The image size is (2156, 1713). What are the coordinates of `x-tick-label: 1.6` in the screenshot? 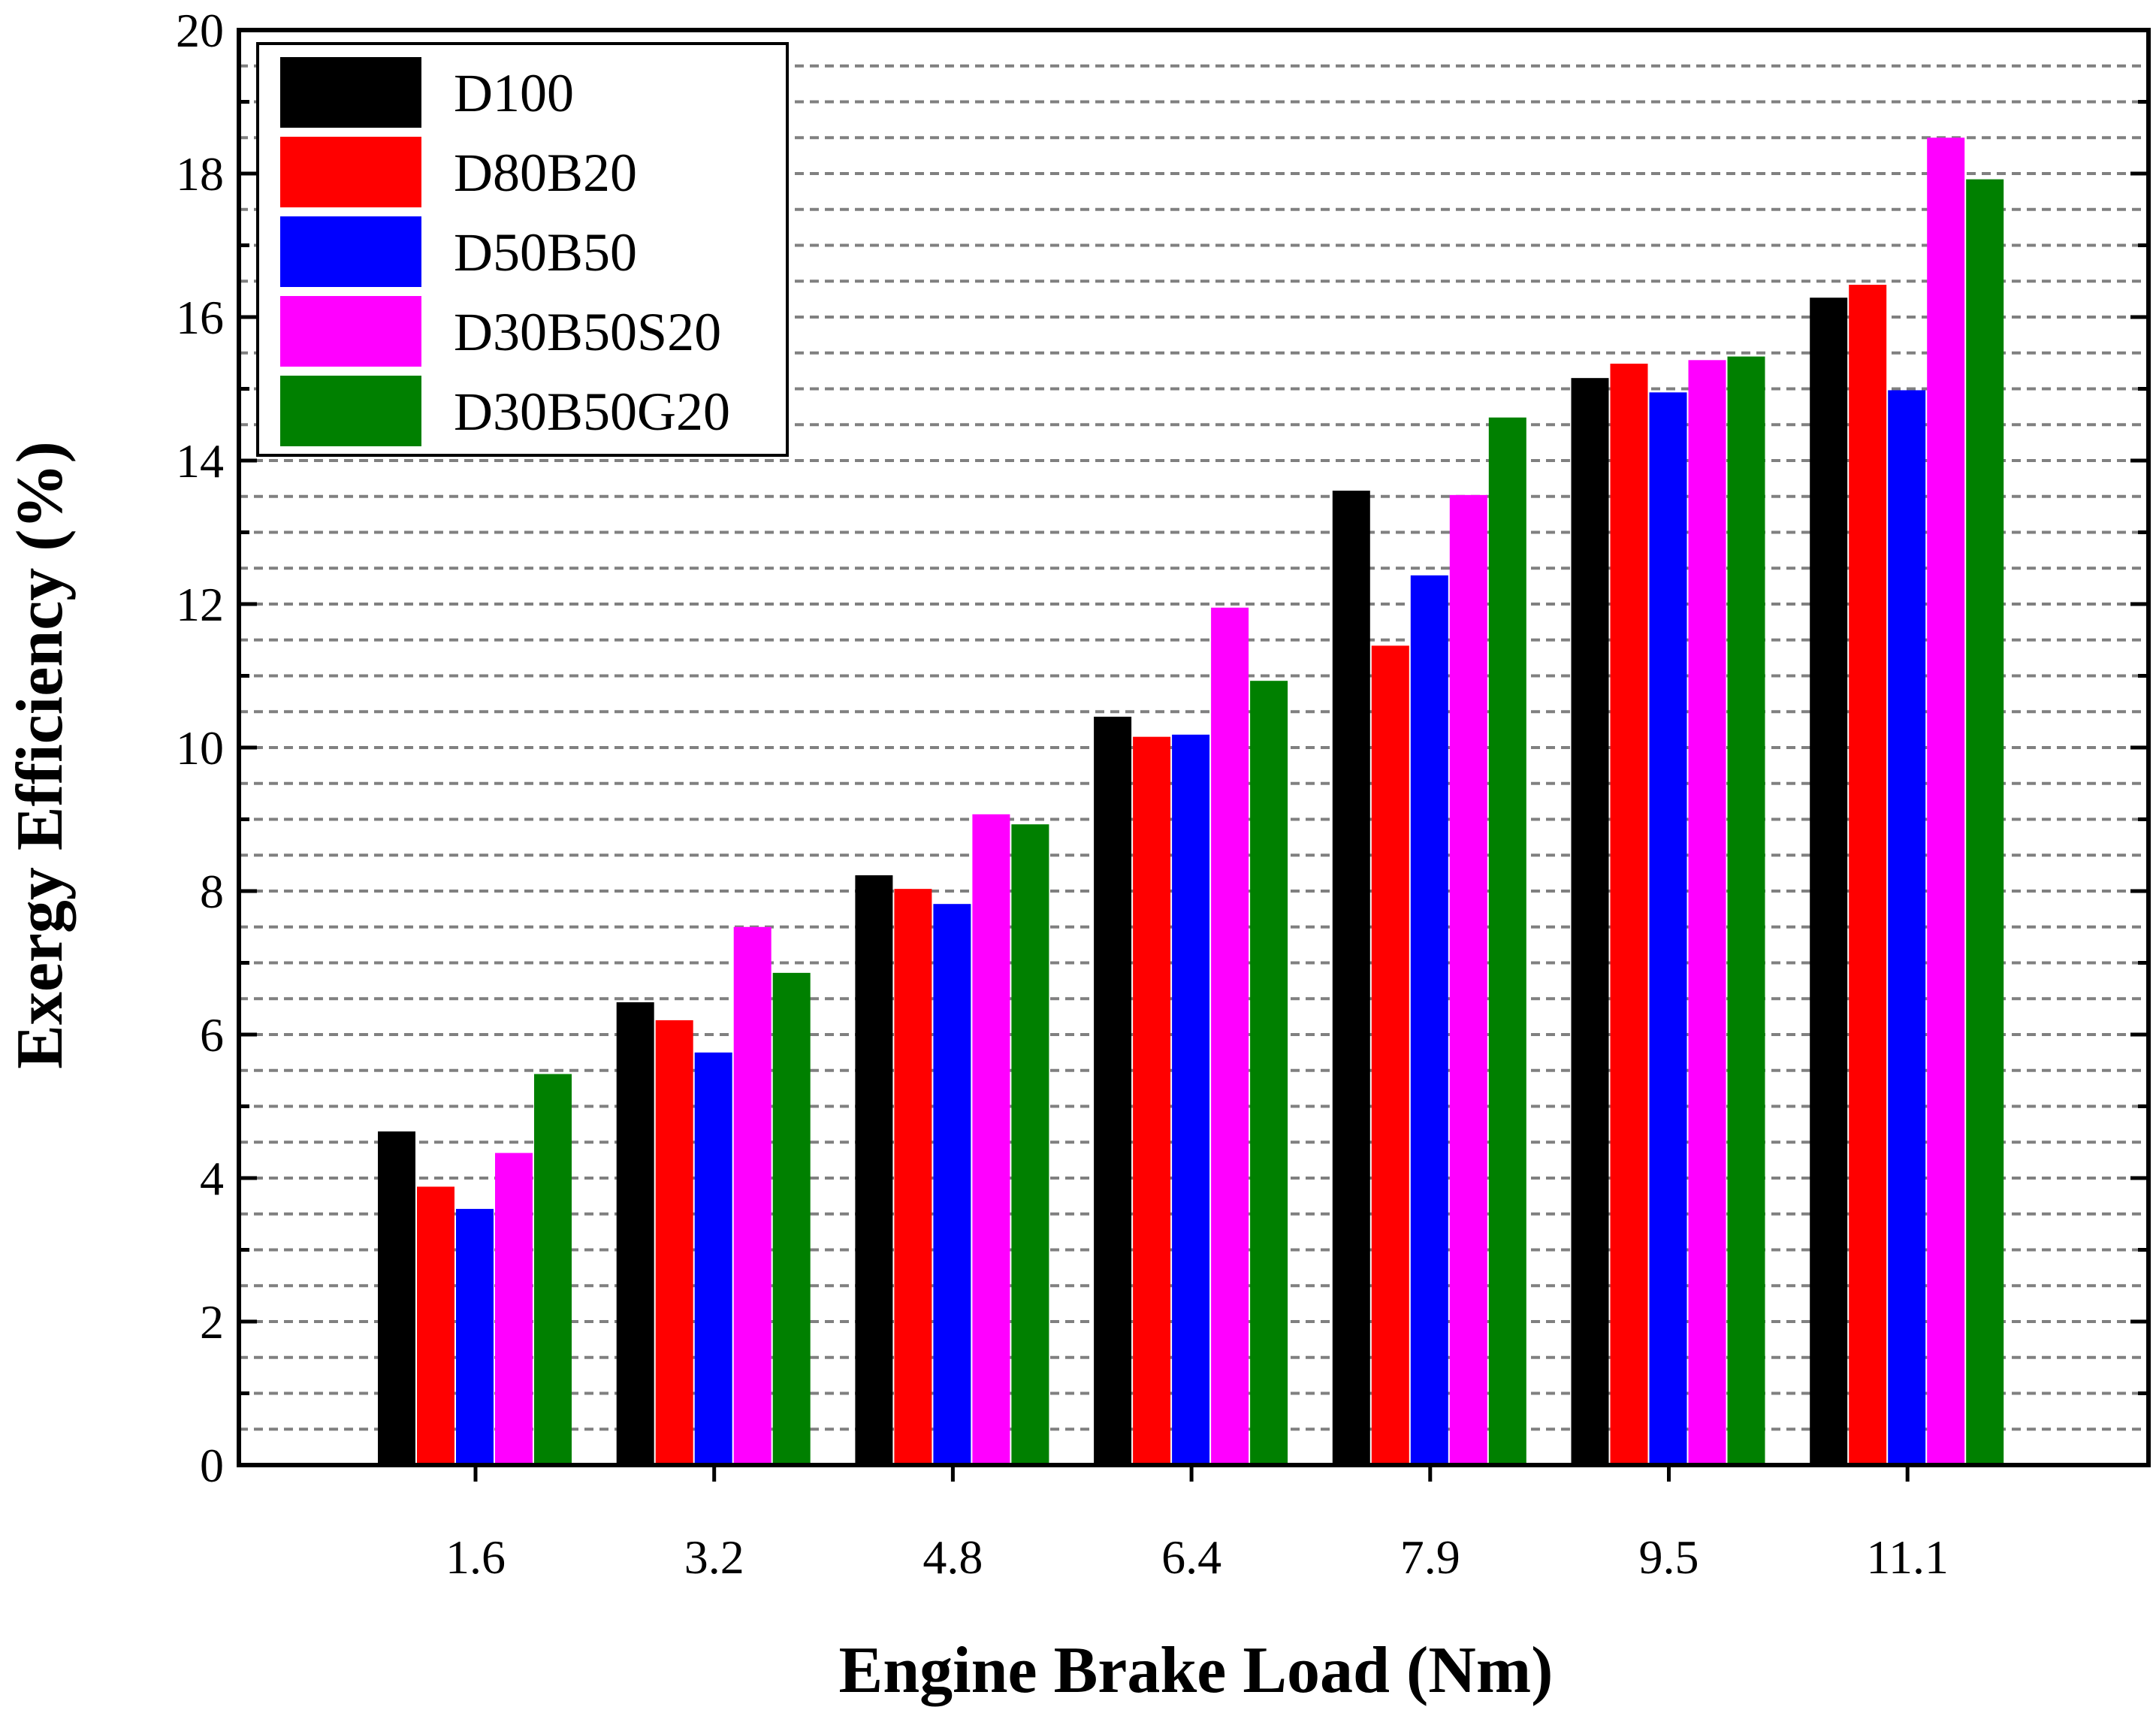 It's located at (476, 1557).